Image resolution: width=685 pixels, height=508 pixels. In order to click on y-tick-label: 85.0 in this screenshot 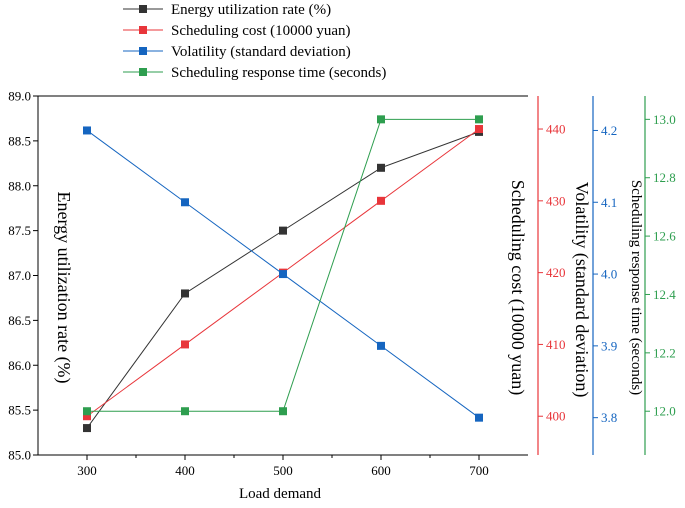, I will do `click(19, 455)`.